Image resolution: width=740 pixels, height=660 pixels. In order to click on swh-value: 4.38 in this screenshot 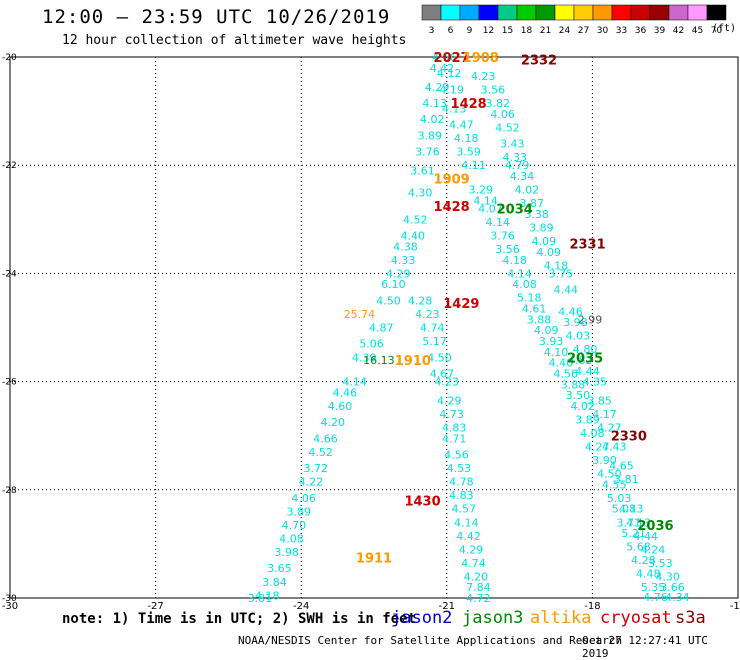, I will do `click(405, 246)`.